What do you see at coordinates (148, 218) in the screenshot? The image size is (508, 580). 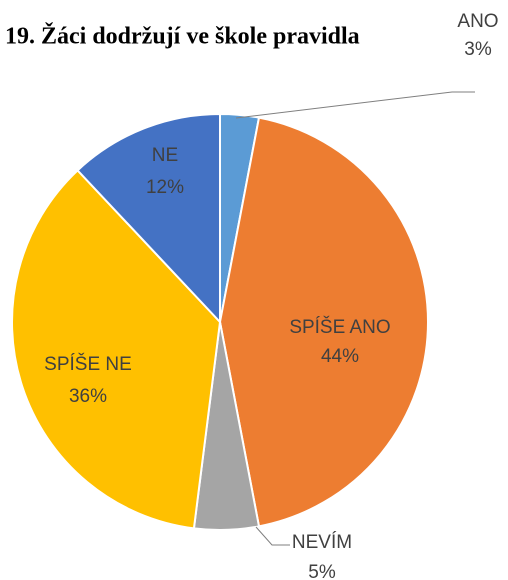 I see `pie-slice` at bounding box center [148, 218].